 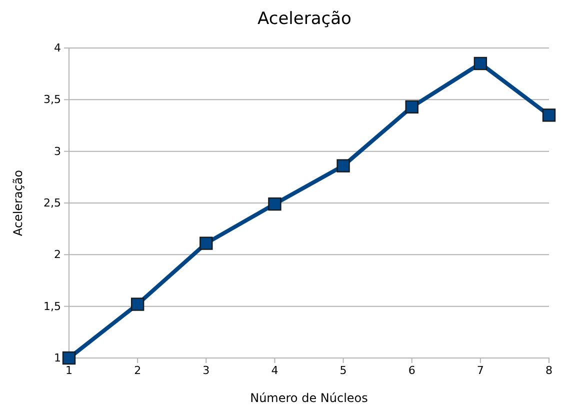 I want to click on y-tick-label: 3,5, so click(x=52, y=99).